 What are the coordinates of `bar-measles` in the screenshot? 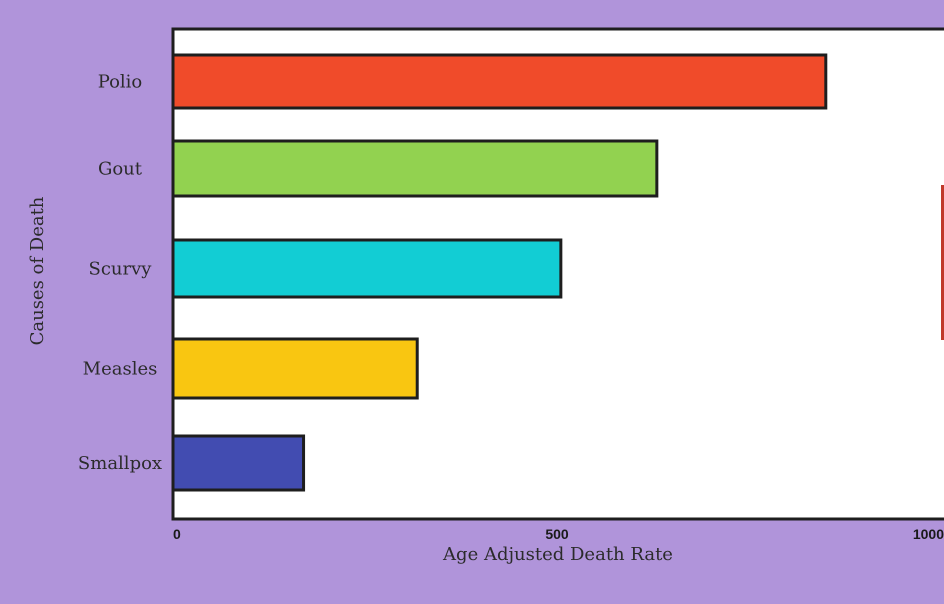 It's located at (295, 368).